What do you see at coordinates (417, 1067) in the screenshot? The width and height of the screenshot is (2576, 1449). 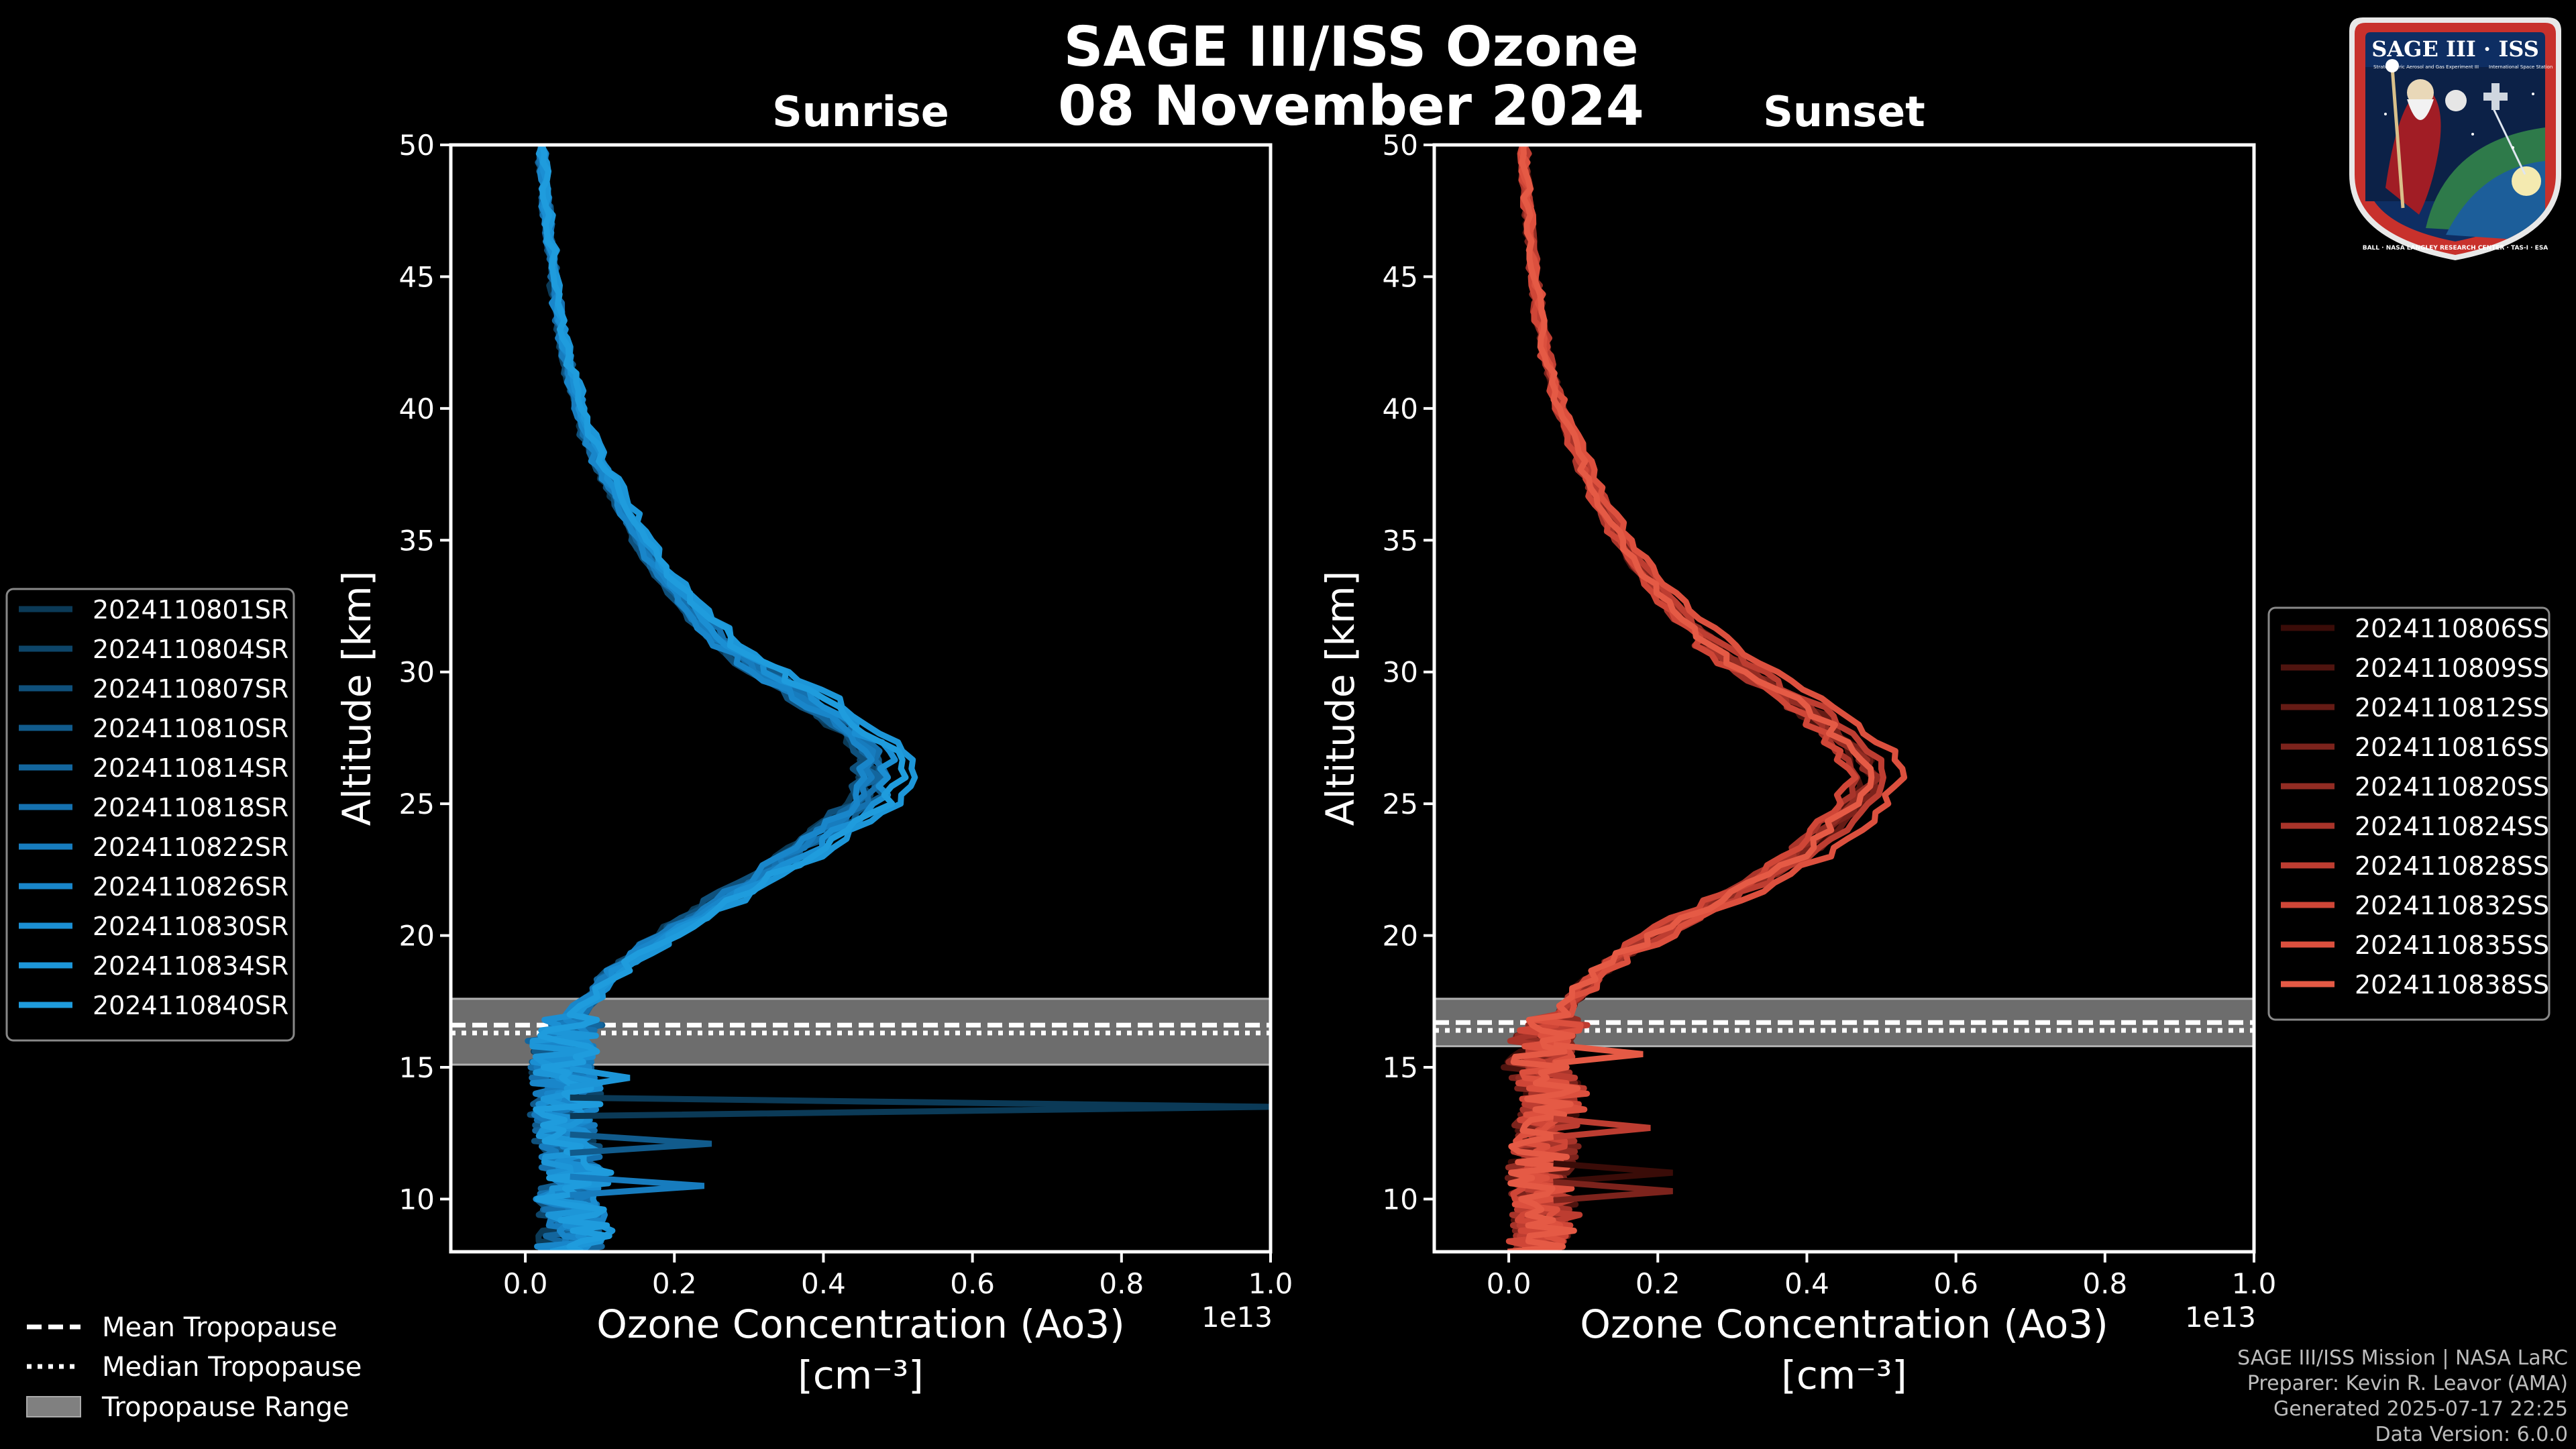 I see `sunrise-y-tick-label: 15` at bounding box center [417, 1067].